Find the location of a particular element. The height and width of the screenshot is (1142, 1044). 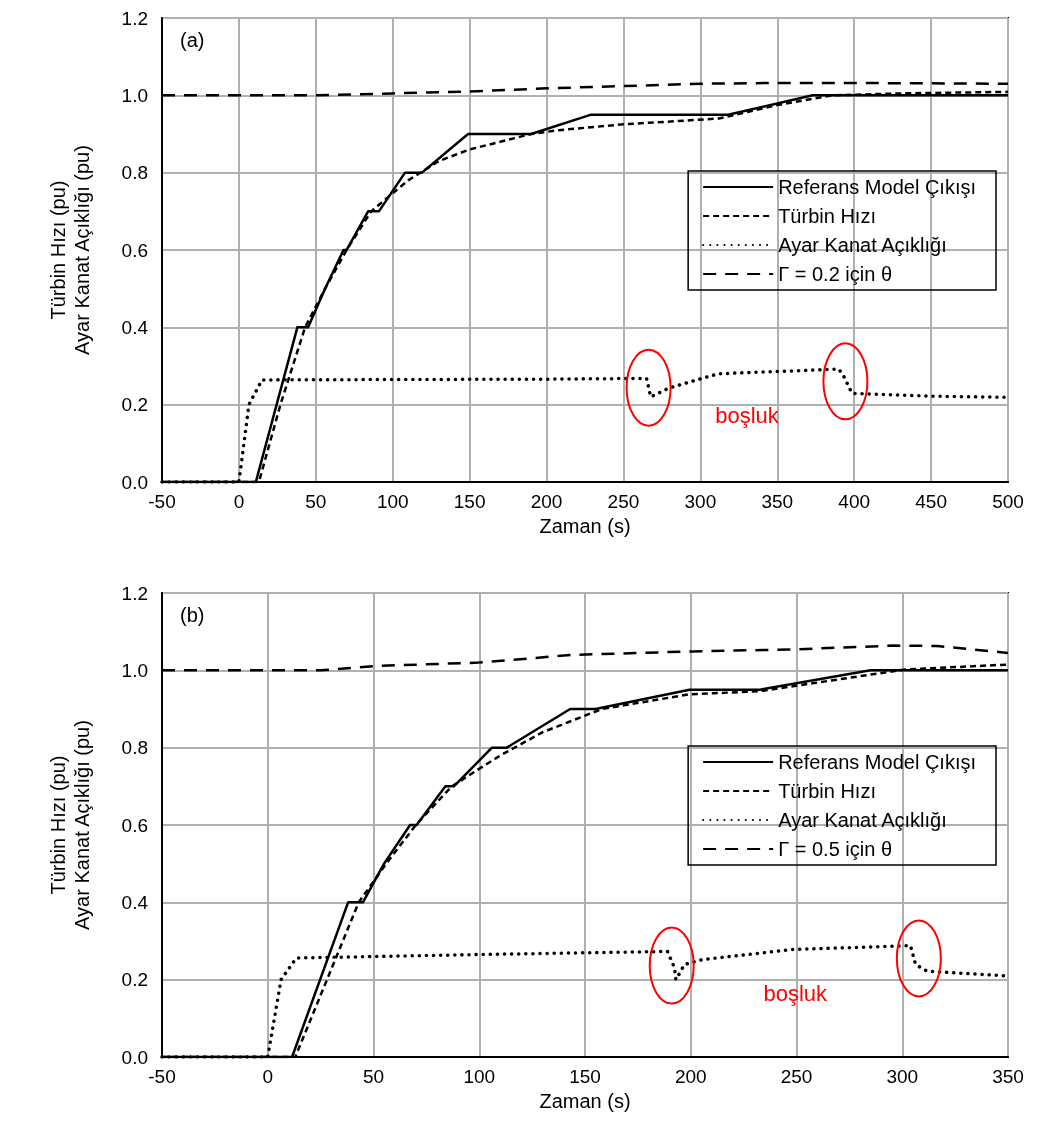

legend-label: Γ = 0.5 için θ is located at coordinates (835, 849).